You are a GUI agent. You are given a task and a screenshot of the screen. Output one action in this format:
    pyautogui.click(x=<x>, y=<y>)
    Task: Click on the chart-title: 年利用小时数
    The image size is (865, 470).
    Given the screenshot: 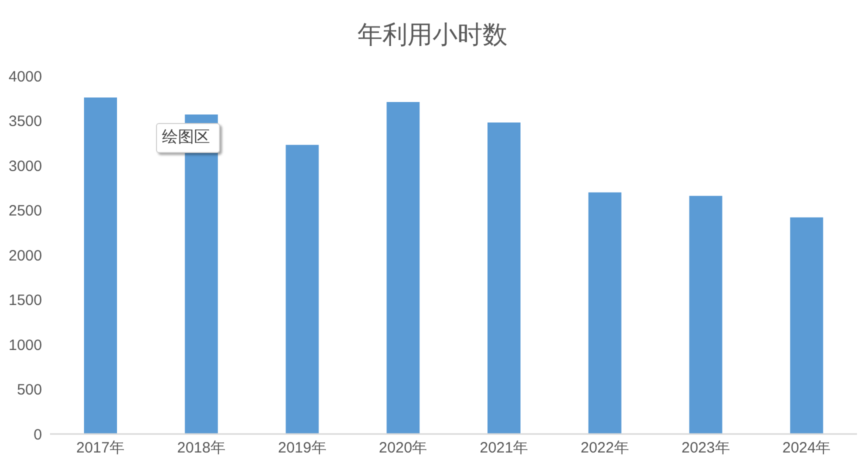 What is the action you would take?
    pyautogui.click(x=432, y=35)
    